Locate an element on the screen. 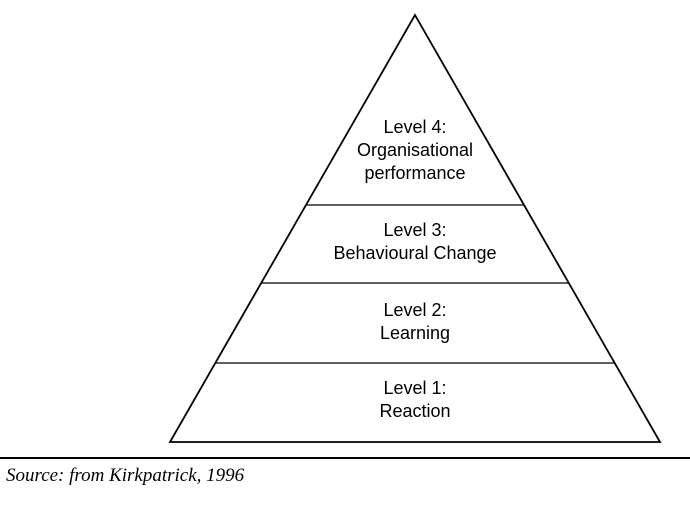 This screenshot has width=690, height=507. level-1-line-1: Level 1: is located at coordinates (415, 388).